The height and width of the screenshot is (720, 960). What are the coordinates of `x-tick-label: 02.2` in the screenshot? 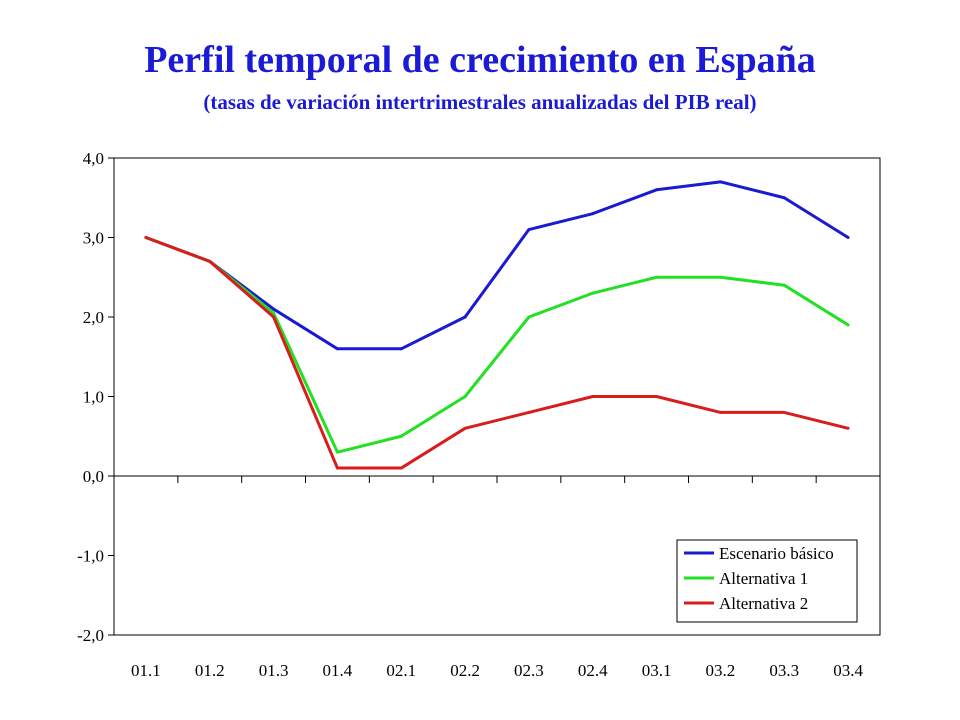 It's located at (465, 670).